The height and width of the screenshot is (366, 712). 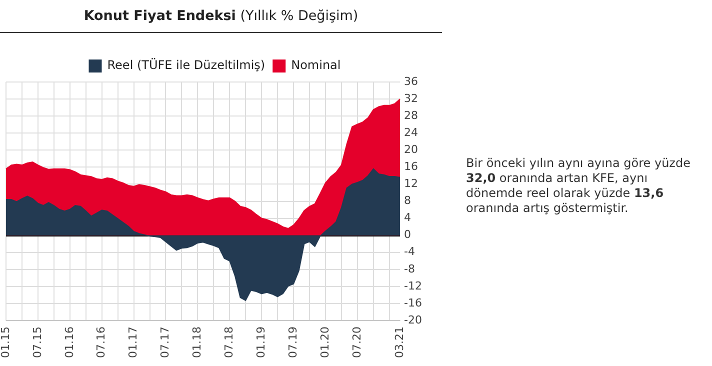 What do you see at coordinates (325, 342) in the screenshot?
I see `x-tick-label: 01.20` at bounding box center [325, 342].